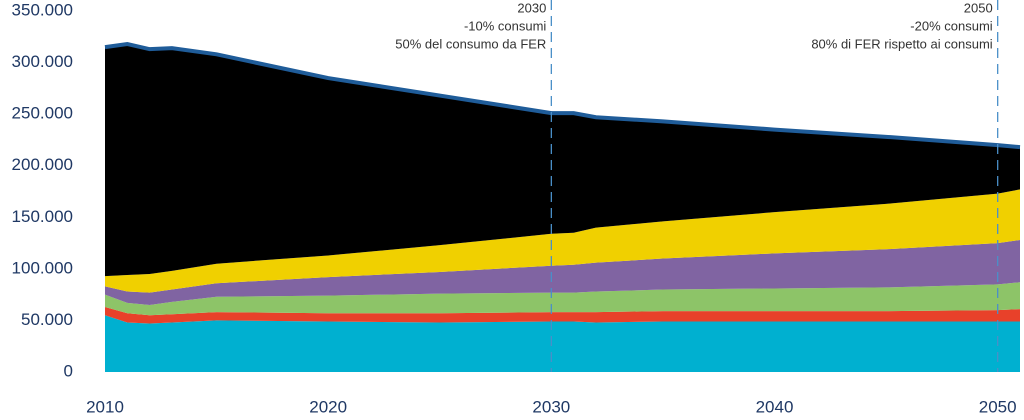 The height and width of the screenshot is (420, 1024). I want to click on y-tick-label: 350.000, so click(42, 9).